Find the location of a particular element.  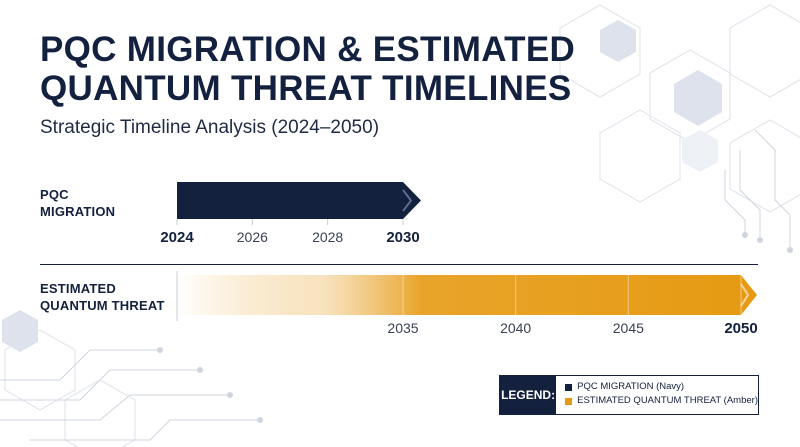

threat-tick-label-2050: 2050 is located at coordinates (741, 328).